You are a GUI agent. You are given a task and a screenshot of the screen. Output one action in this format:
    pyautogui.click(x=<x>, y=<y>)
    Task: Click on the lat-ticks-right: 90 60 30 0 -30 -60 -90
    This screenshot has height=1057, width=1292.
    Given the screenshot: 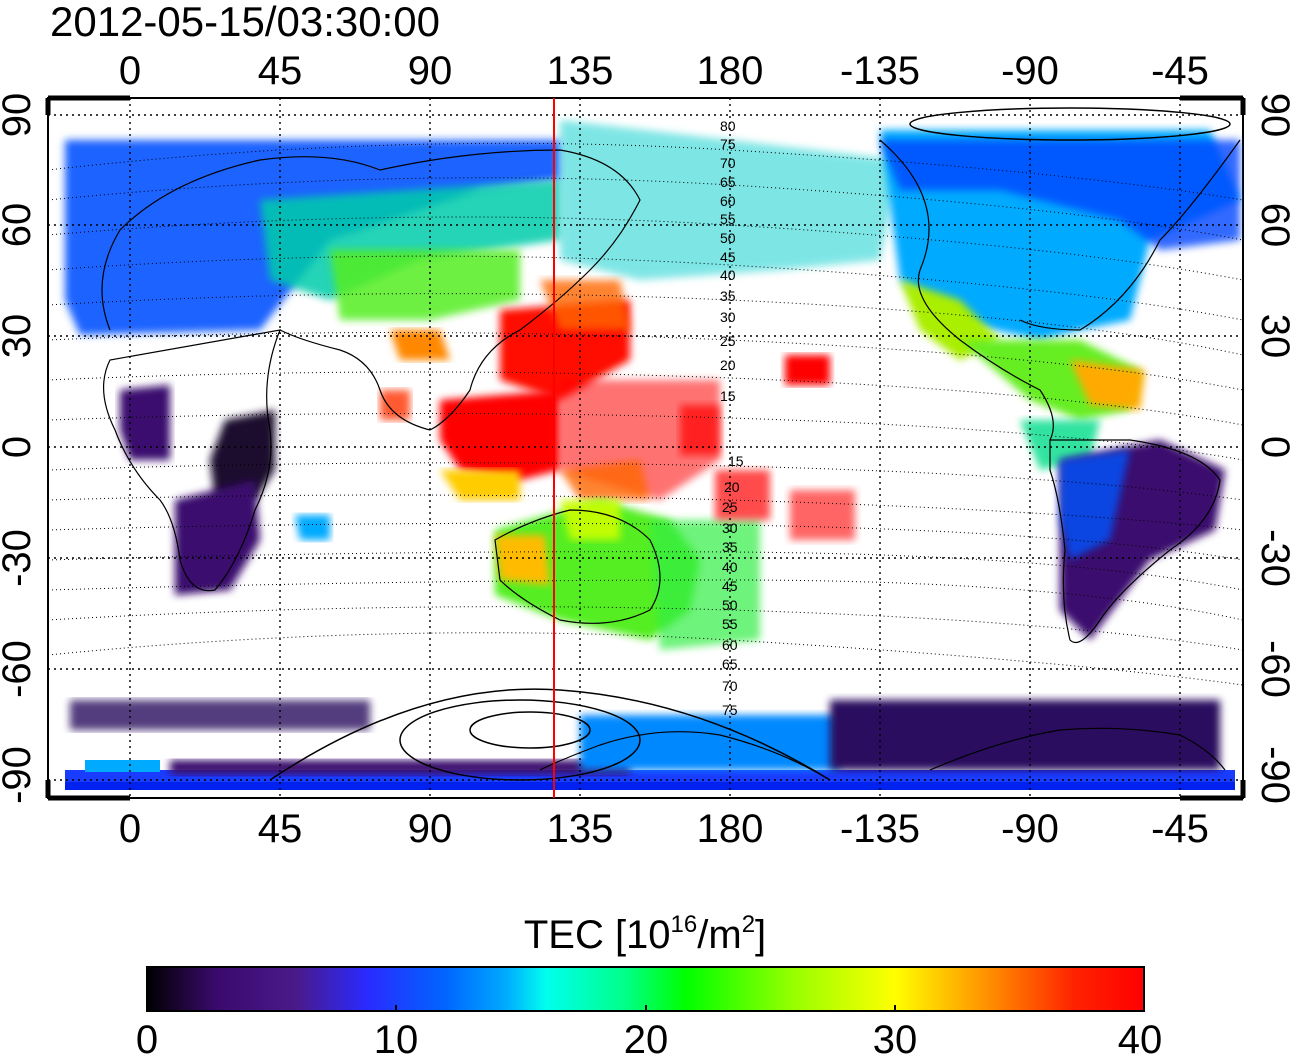 What is the action you would take?
    pyautogui.click(x=1272, y=448)
    